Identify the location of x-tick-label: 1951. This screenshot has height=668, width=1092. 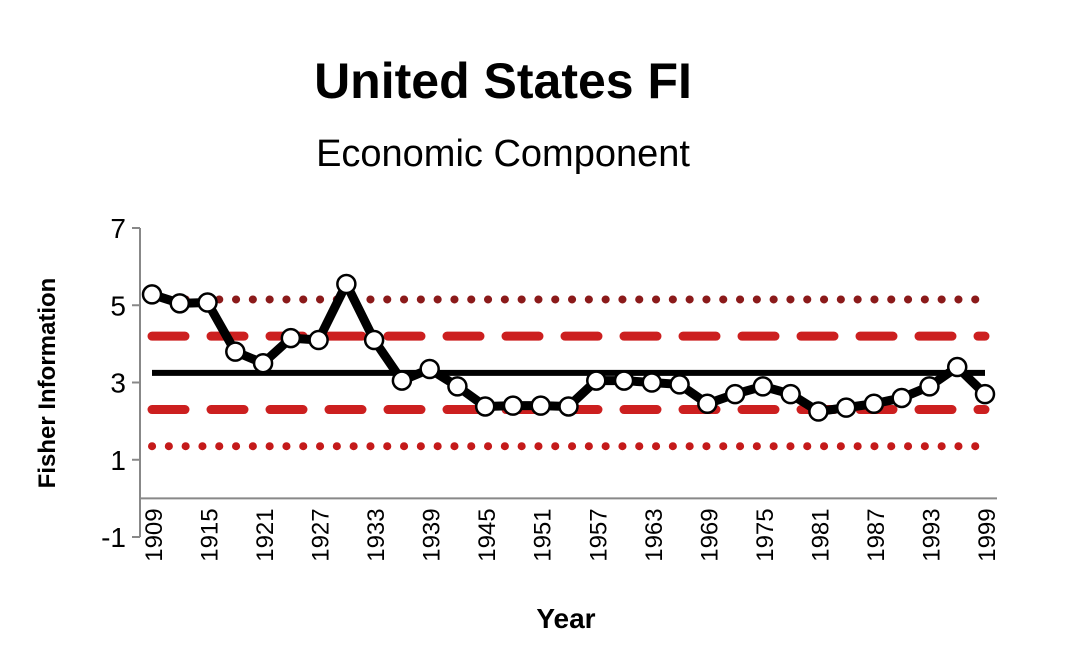
(543, 534).